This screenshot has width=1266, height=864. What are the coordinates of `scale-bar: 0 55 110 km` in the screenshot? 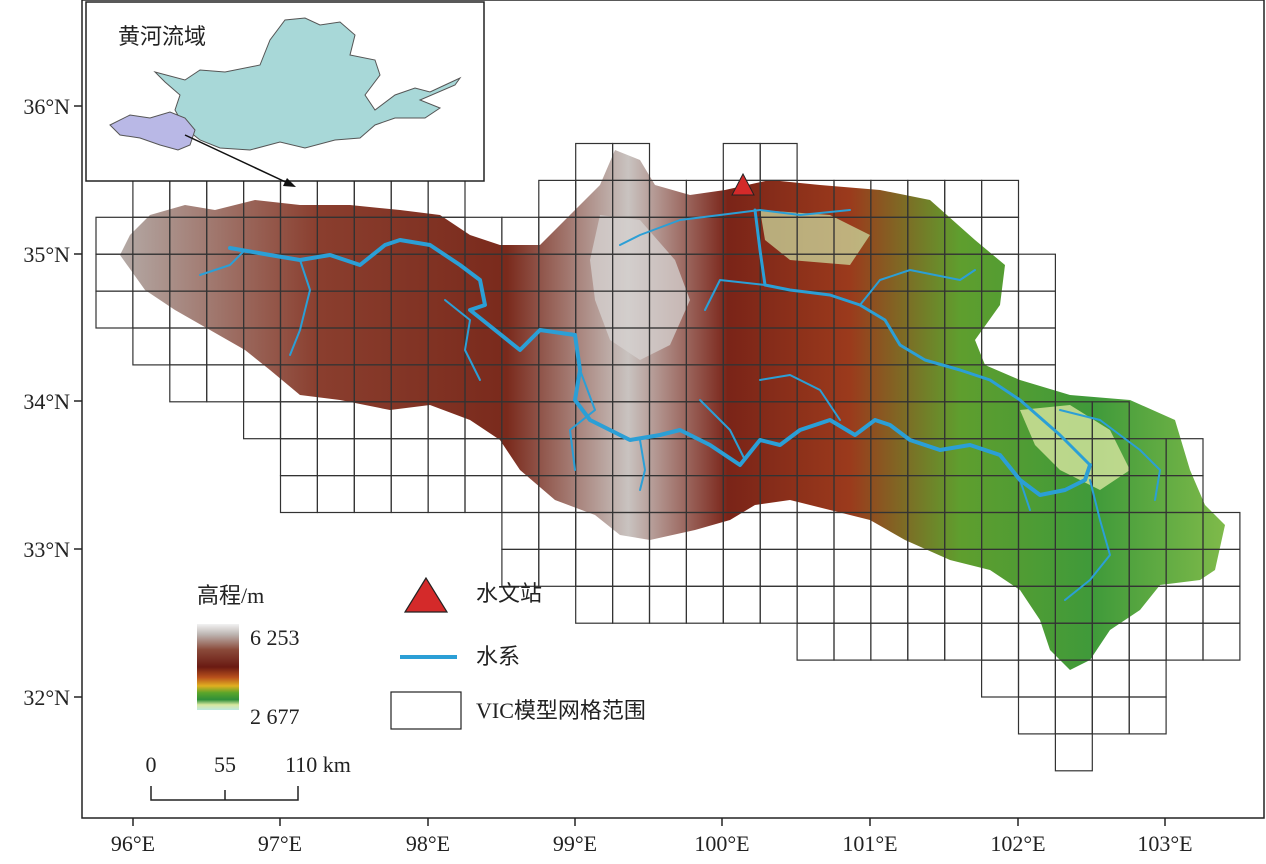 It's located at (248, 776).